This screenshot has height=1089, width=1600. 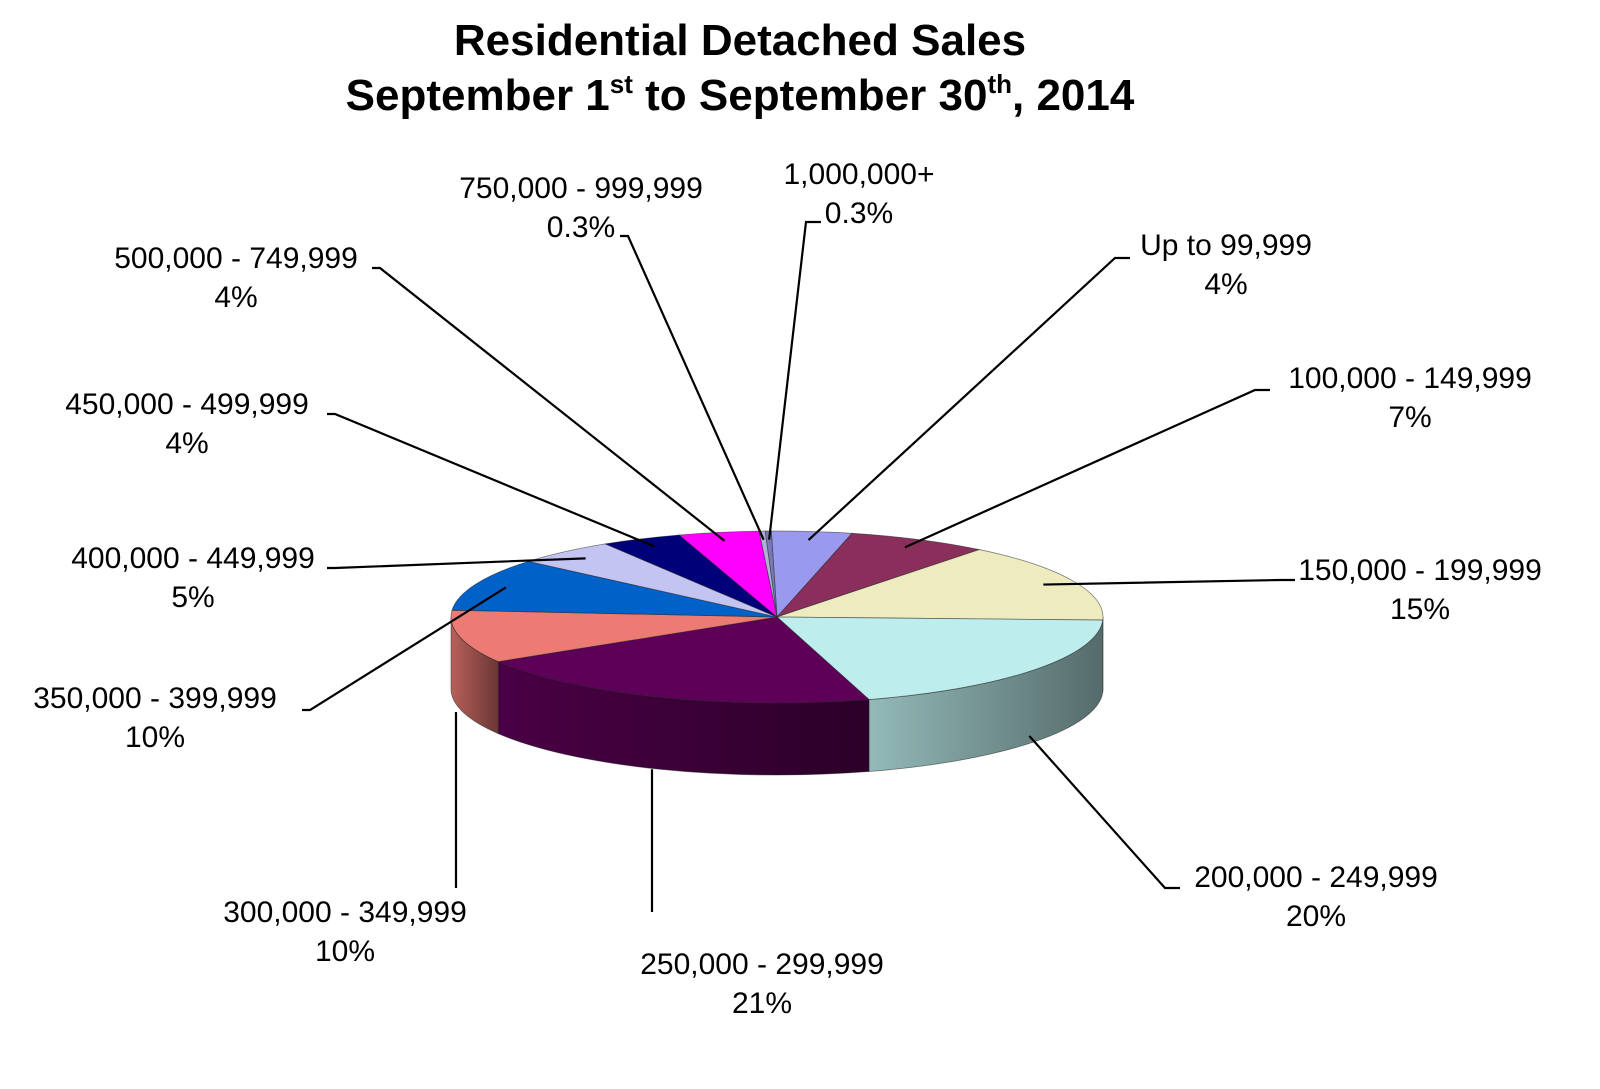 I want to click on slice-label-11: 750,000 - 999,999, so click(x=581, y=188).